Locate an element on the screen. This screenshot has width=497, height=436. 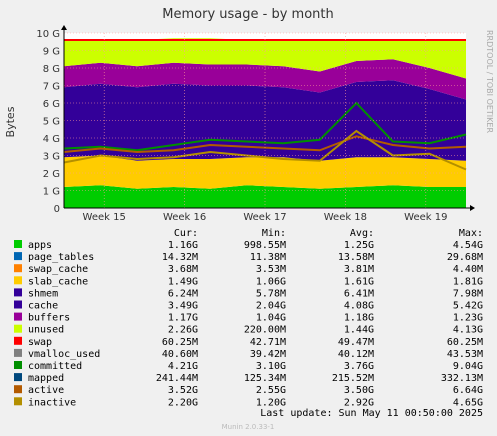
x-axis-arrow is located at coordinates (472, 208).